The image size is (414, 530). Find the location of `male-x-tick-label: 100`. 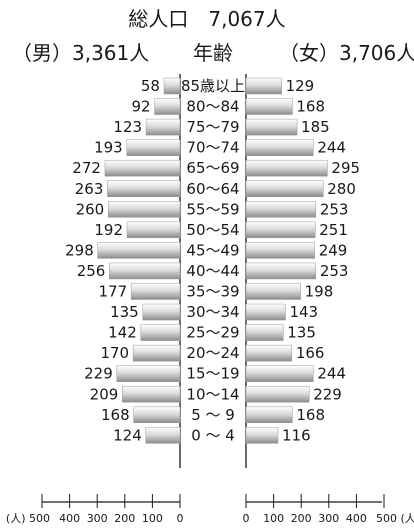

male-x-tick-label: 100 is located at coordinates (152, 518).